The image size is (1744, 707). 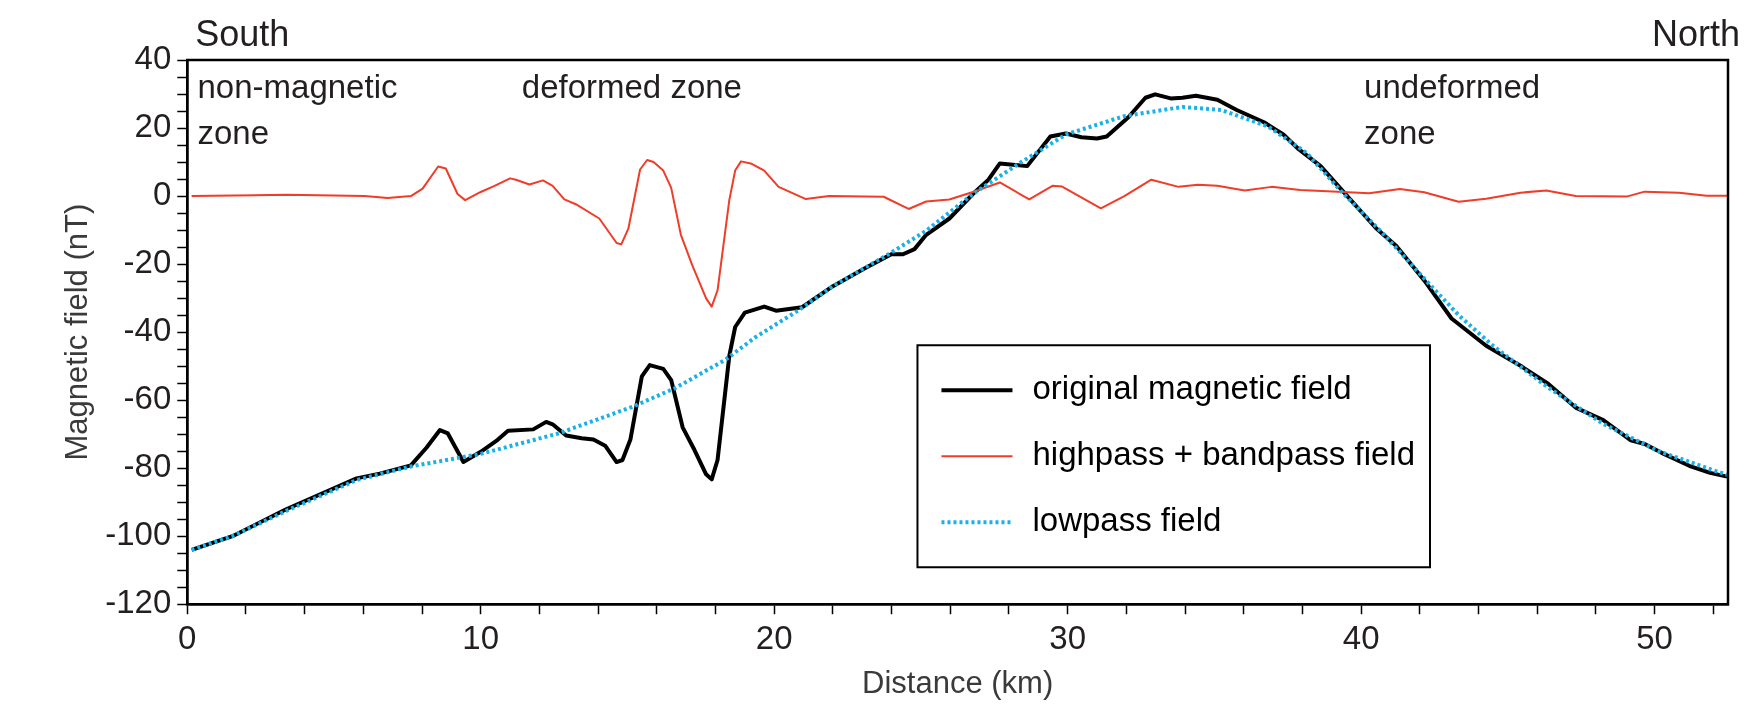 What do you see at coordinates (147, 398) in the screenshot?
I see `y-tick-label: -60` at bounding box center [147, 398].